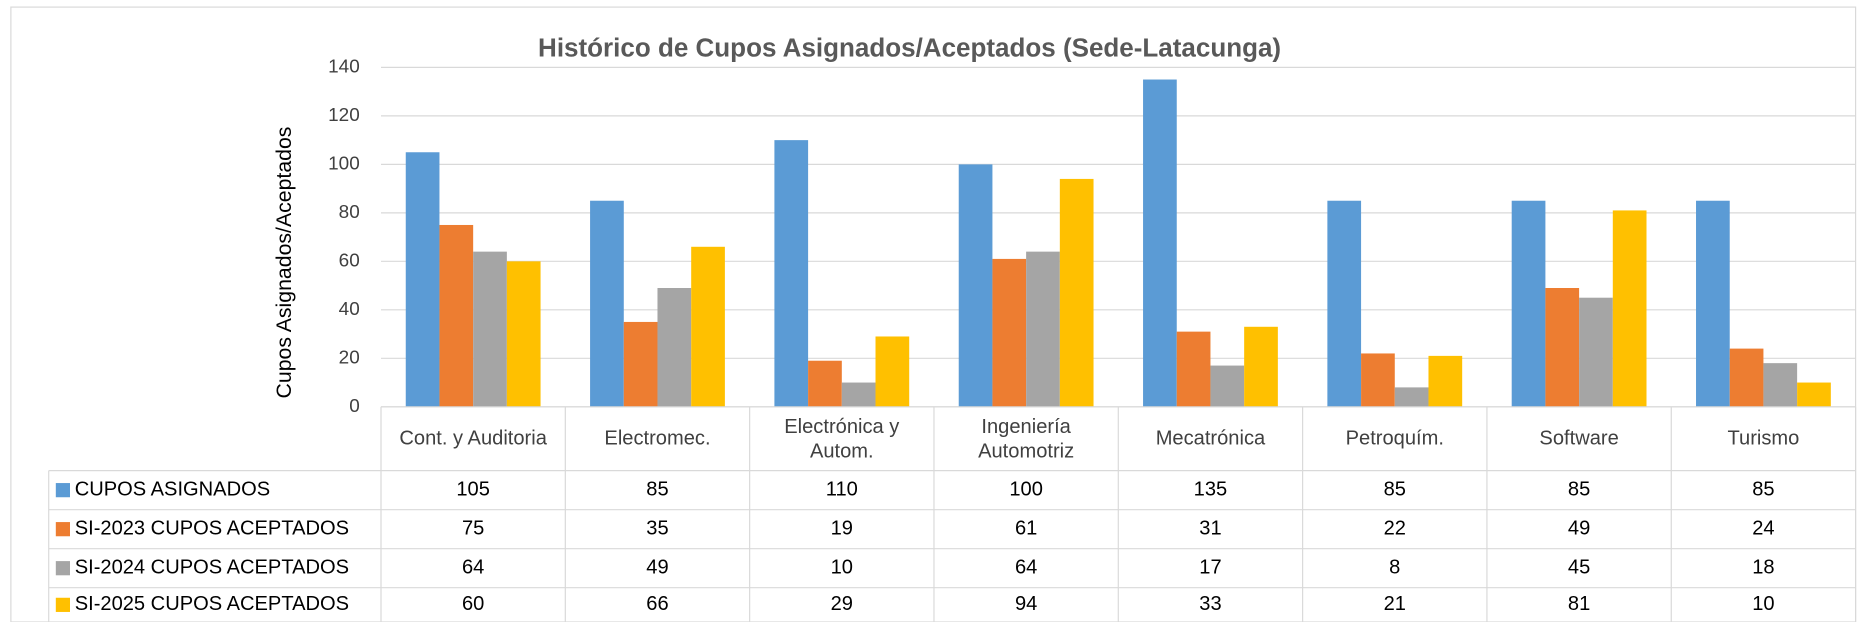 This screenshot has height=622, width=1857. I want to click on y-tick-label: 120, so click(344, 115).